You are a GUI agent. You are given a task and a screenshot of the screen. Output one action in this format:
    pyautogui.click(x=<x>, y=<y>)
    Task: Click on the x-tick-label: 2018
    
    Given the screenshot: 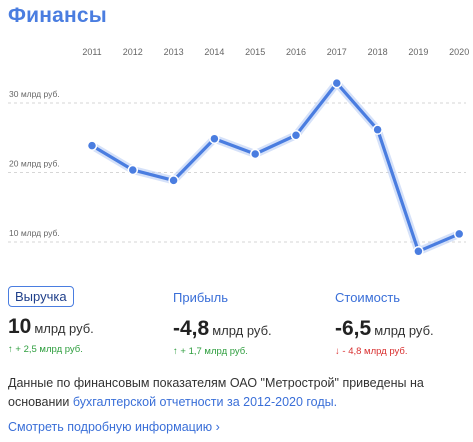 What is the action you would take?
    pyautogui.click(x=378, y=52)
    